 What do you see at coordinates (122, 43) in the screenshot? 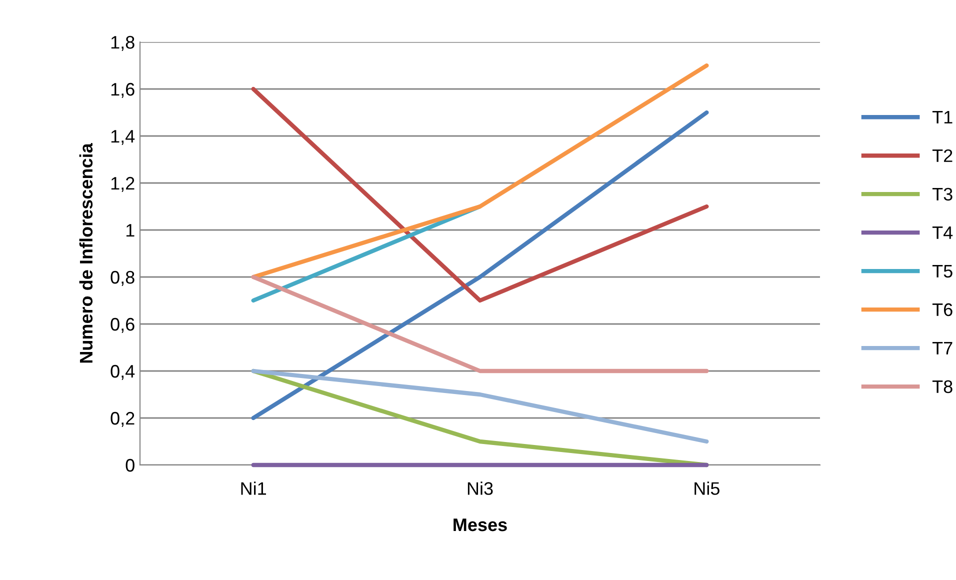
I see `y-tick-label: 1,8` at bounding box center [122, 43].